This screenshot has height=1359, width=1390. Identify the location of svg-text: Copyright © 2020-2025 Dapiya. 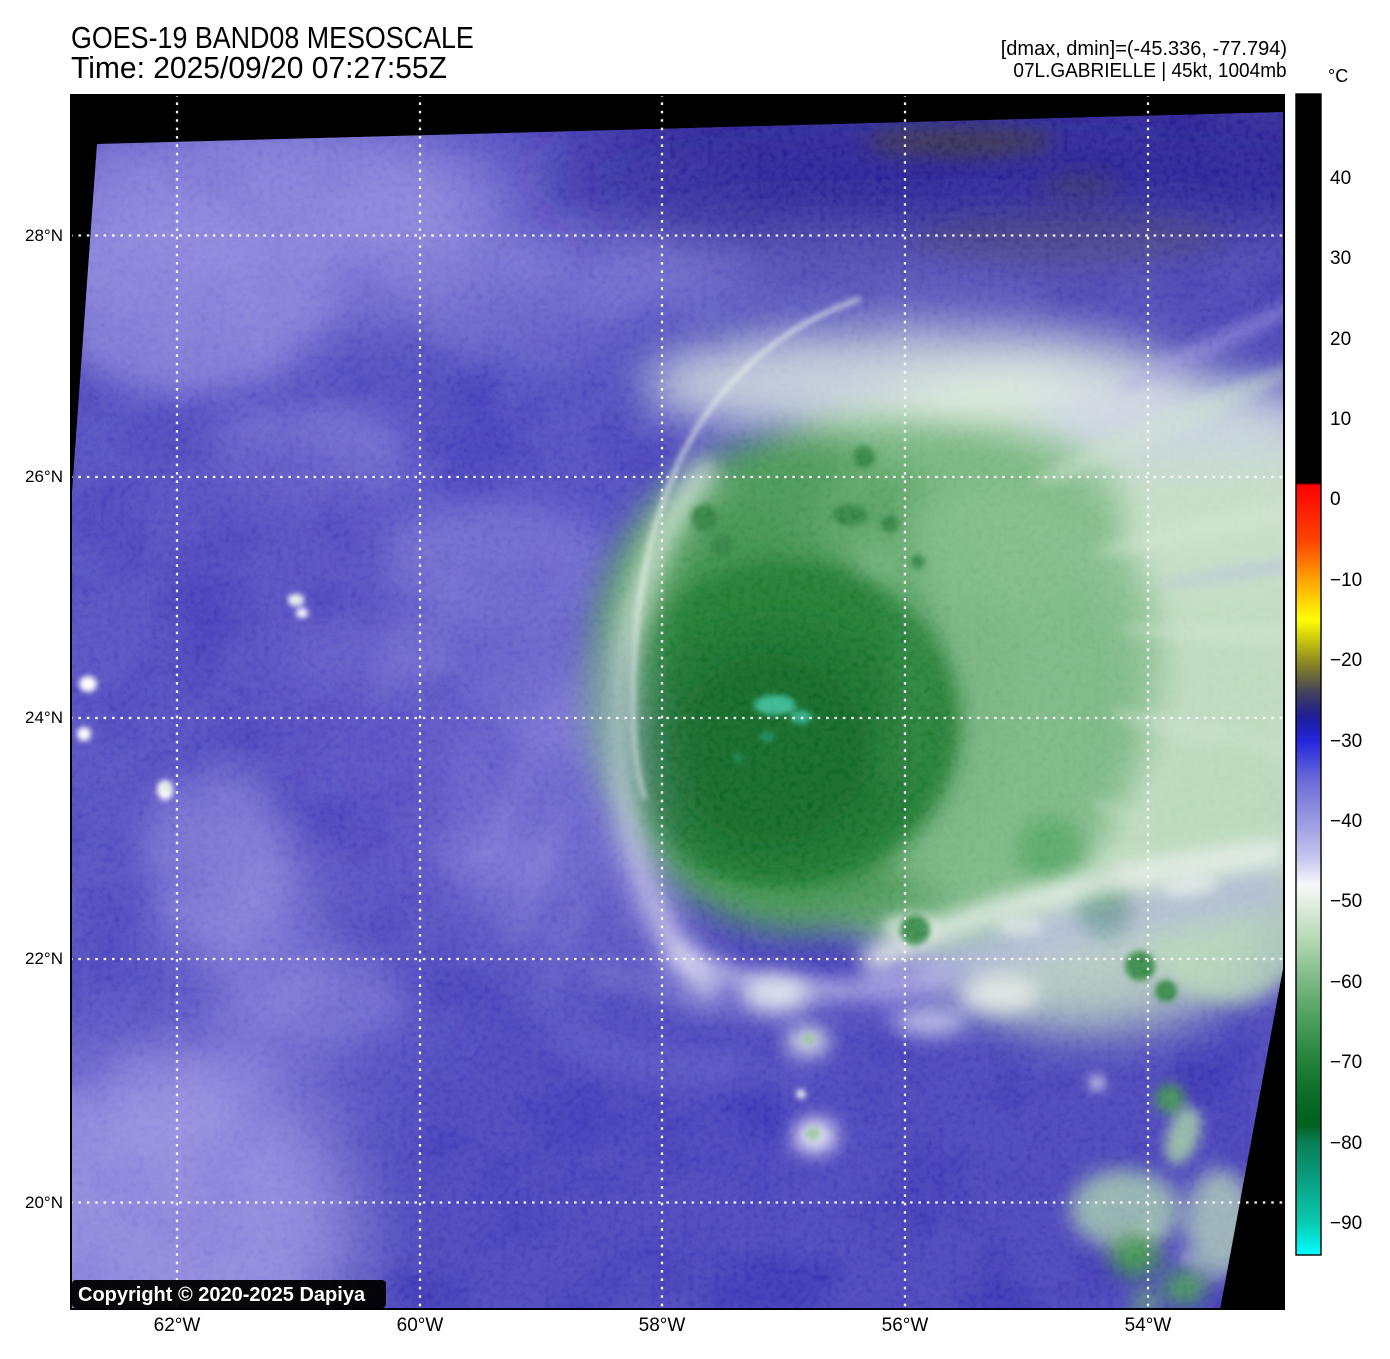
(222, 1295).